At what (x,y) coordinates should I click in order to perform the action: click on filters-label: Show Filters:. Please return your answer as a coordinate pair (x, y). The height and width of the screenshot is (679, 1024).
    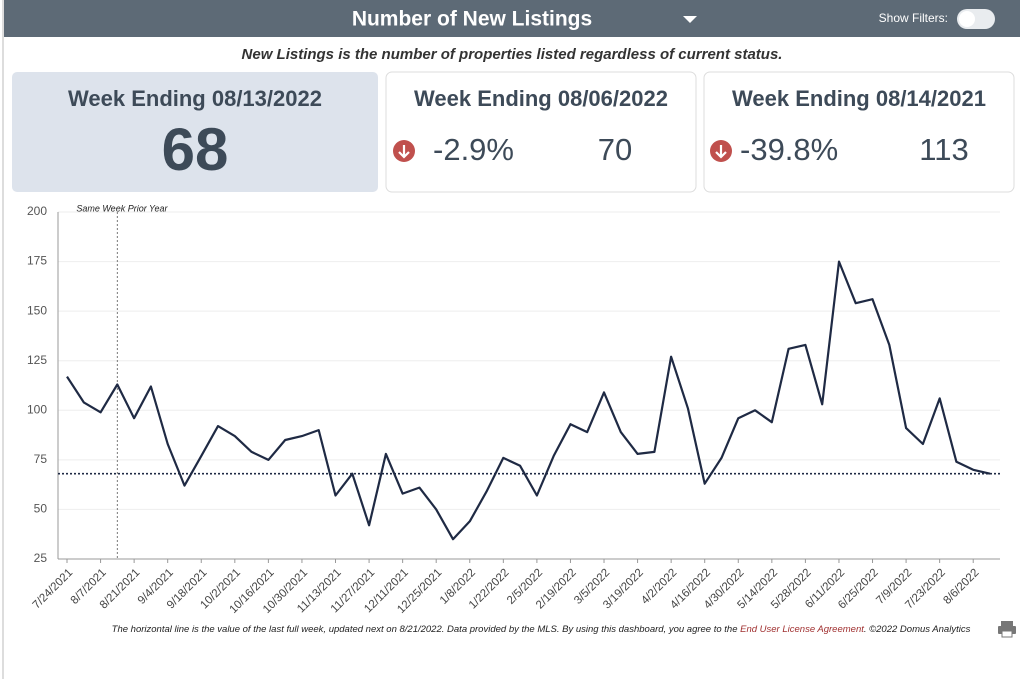
    Looking at the image, I should click on (913, 18).